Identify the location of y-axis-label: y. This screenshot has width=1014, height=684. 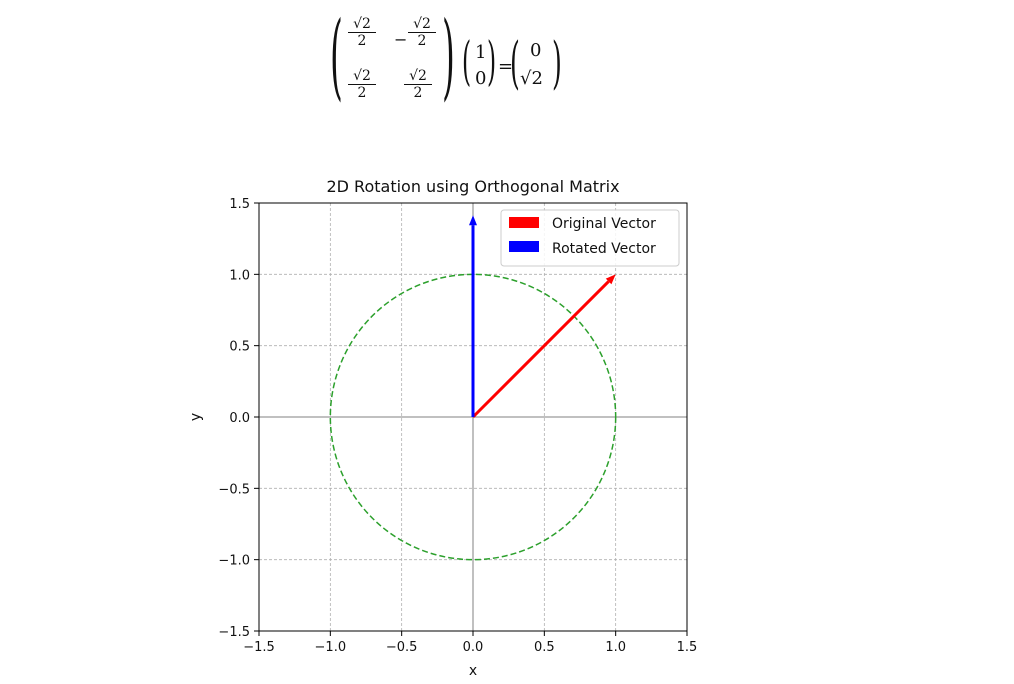
(196, 417).